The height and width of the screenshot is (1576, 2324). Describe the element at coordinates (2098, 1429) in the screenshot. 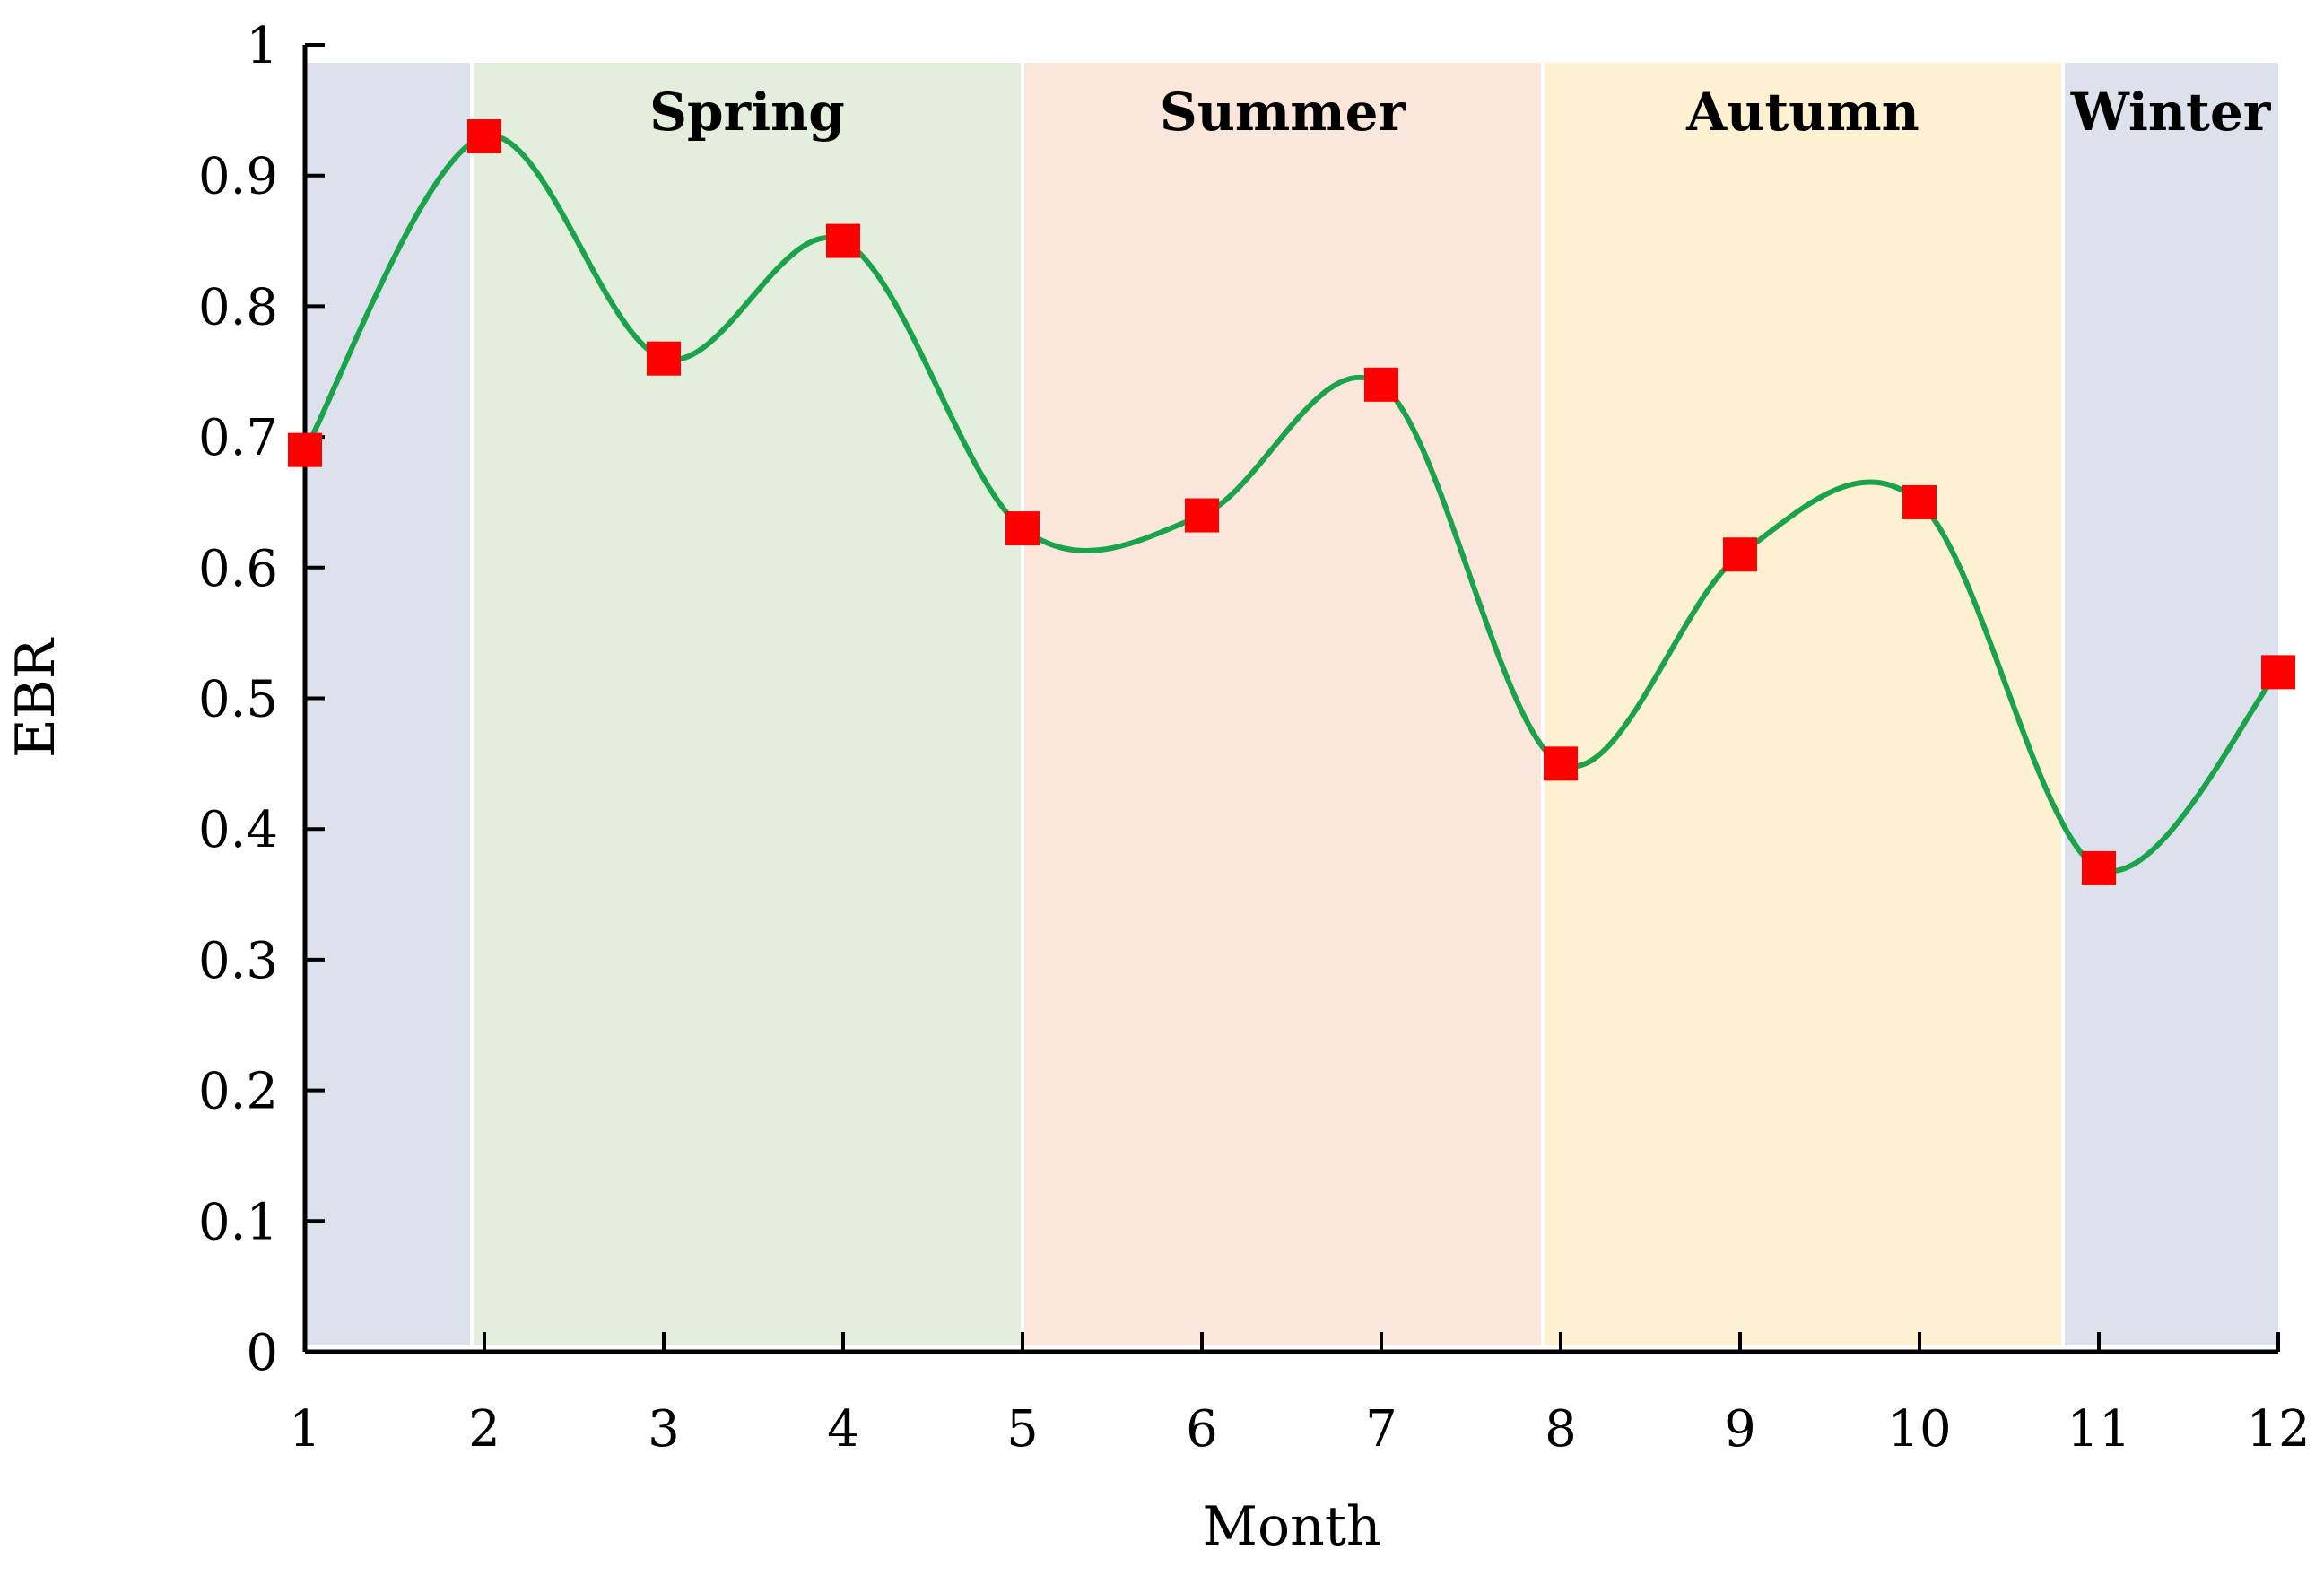

I see `x-tick-label: 11` at that location.